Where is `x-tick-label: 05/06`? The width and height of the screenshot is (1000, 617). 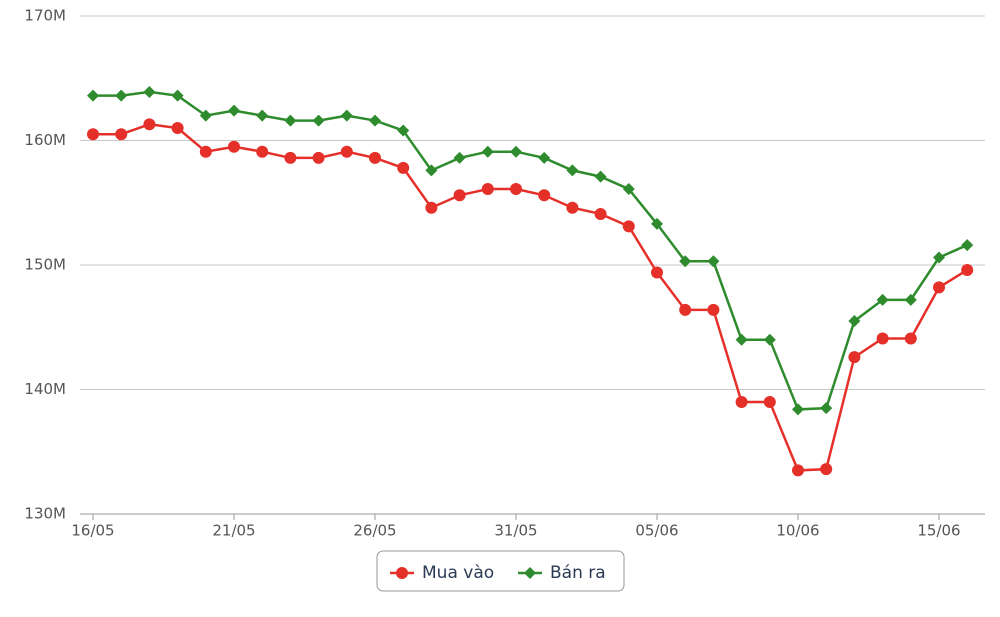
x-tick-label: 05/06 is located at coordinates (656, 531).